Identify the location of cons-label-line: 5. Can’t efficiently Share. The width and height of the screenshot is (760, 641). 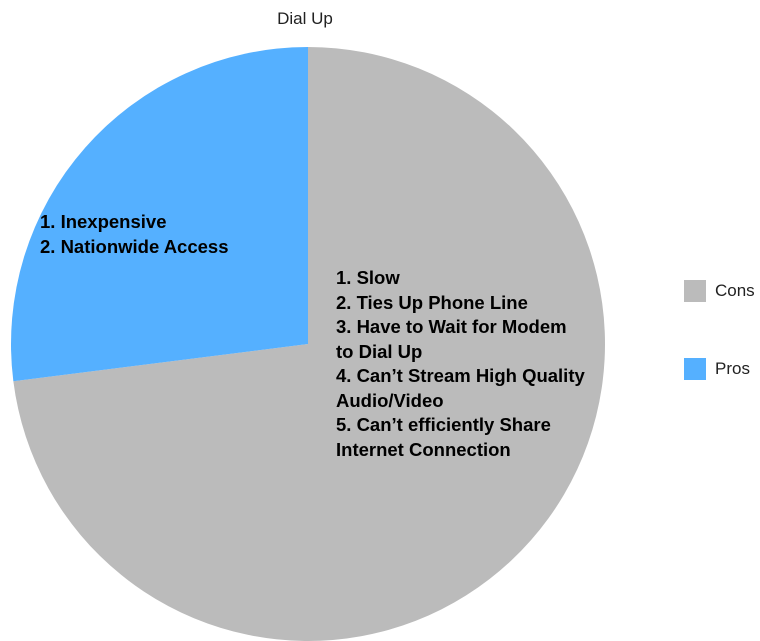
(443, 424).